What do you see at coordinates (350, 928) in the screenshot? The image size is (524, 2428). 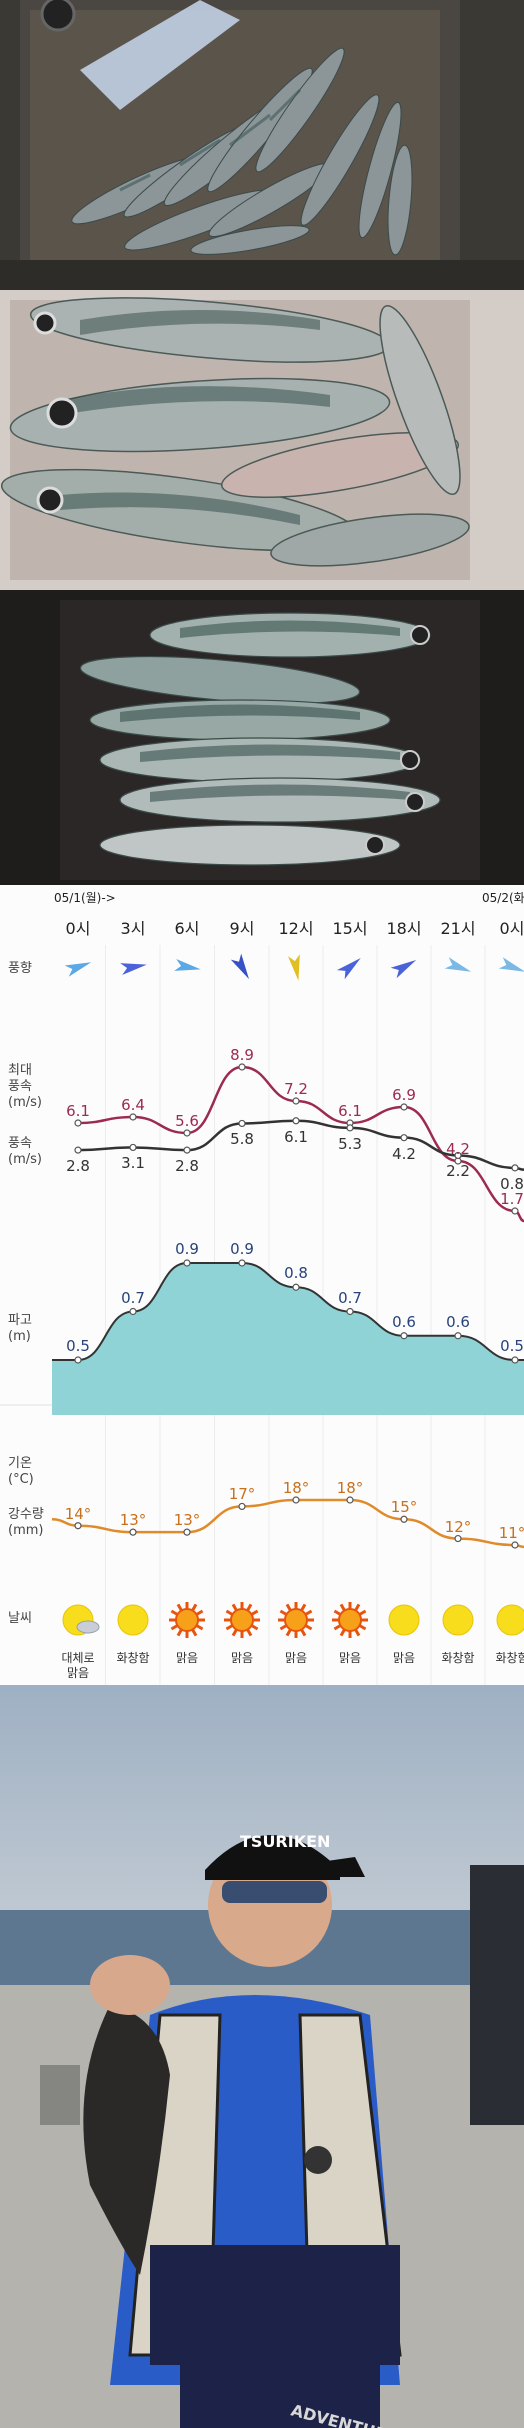 I see `hour-label: 15시` at bounding box center [350, 928].